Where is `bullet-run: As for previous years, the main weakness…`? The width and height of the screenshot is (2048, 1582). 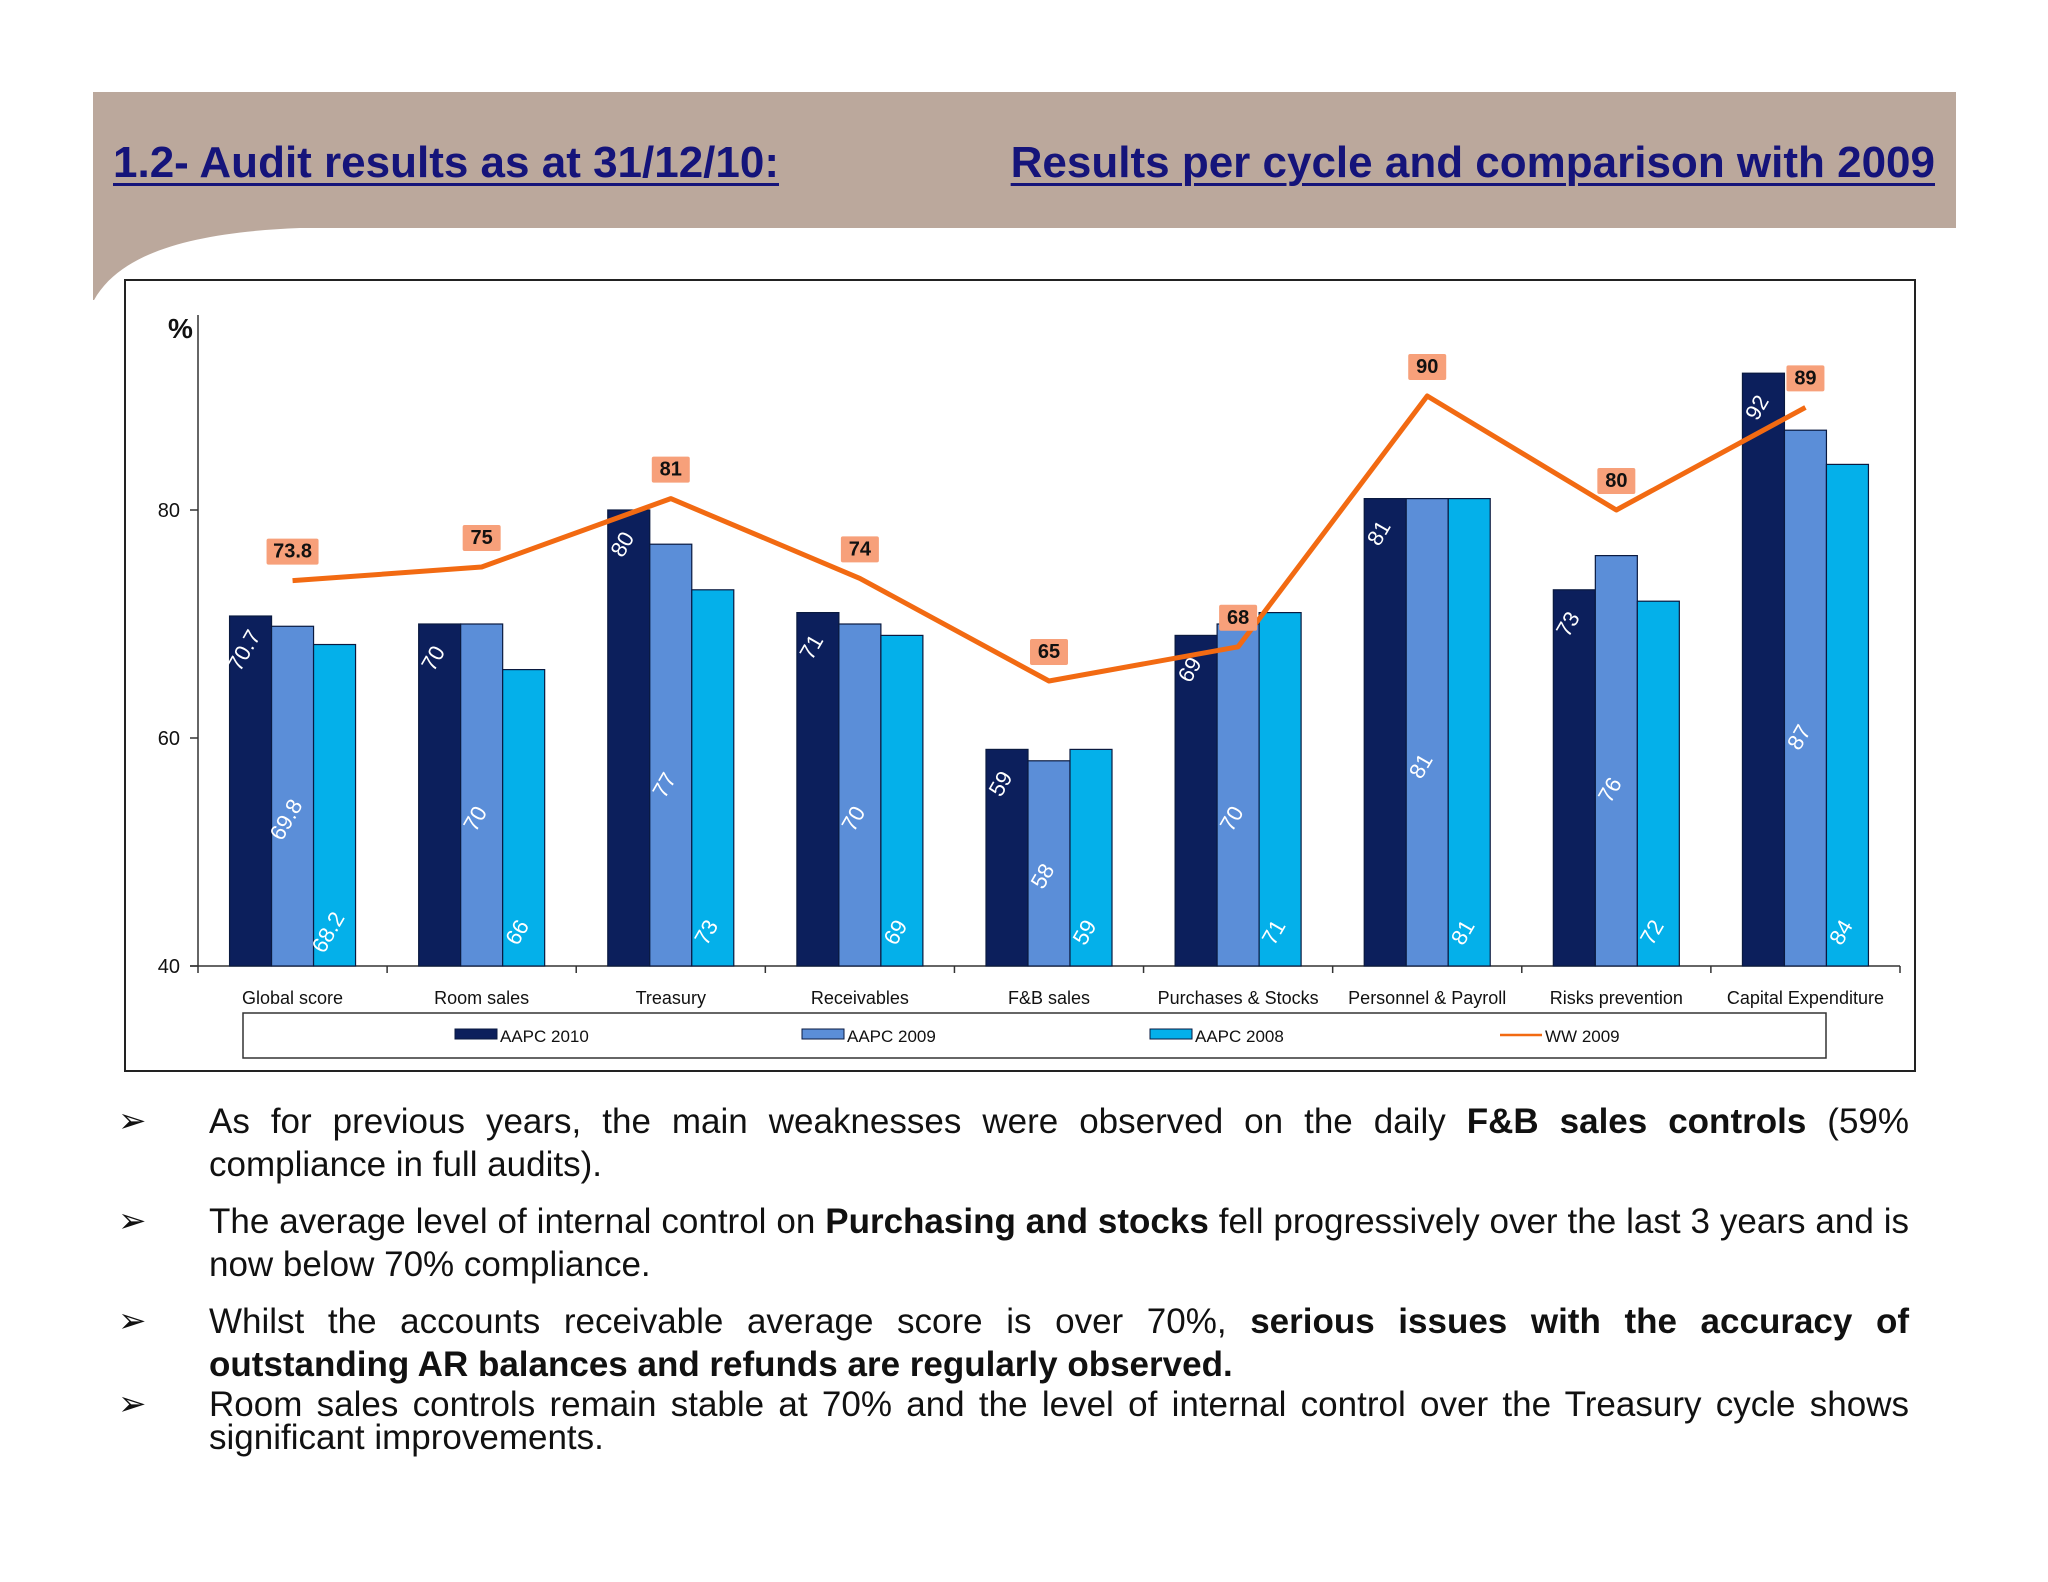 bullet-run: As for previous years, the main weakness… is located at coordinates (838, 1121).